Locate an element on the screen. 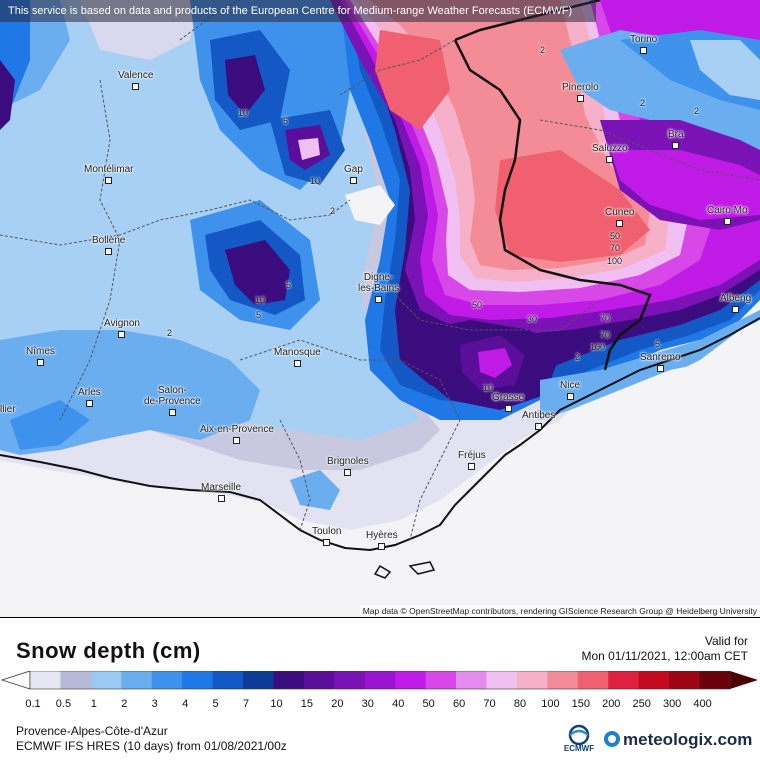  scale-label: 0.5 is located at coordinates (63, 704).